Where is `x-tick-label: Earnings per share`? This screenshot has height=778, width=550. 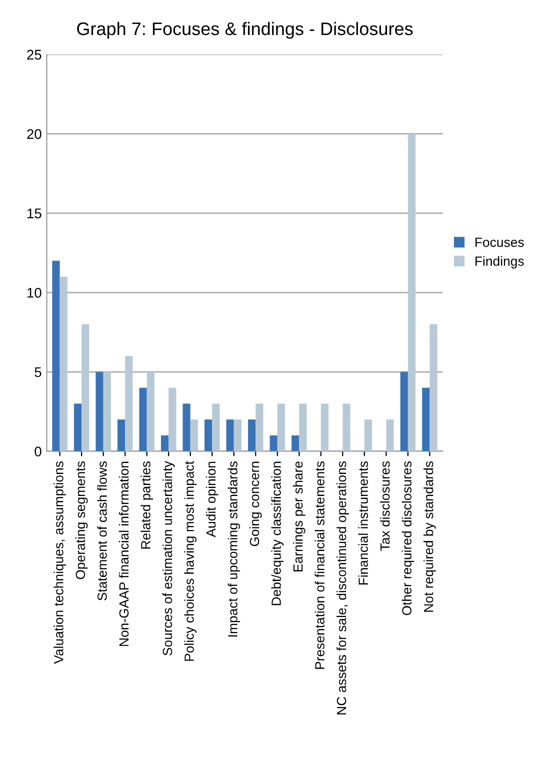 x-tick-label: Earnings per share is located at coordinates (299, 517).